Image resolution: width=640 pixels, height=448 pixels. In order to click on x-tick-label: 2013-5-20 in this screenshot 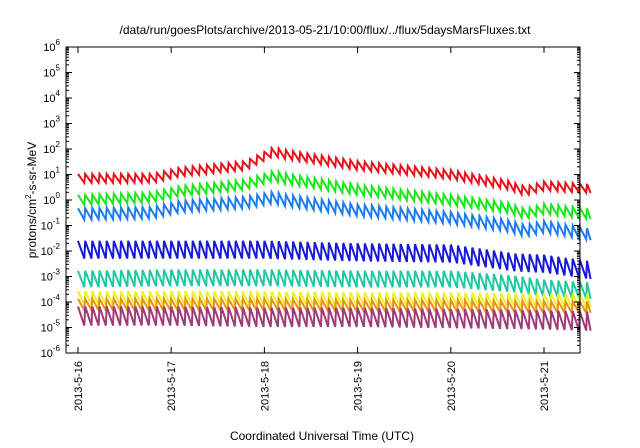, I will do `click(452, 386)`.